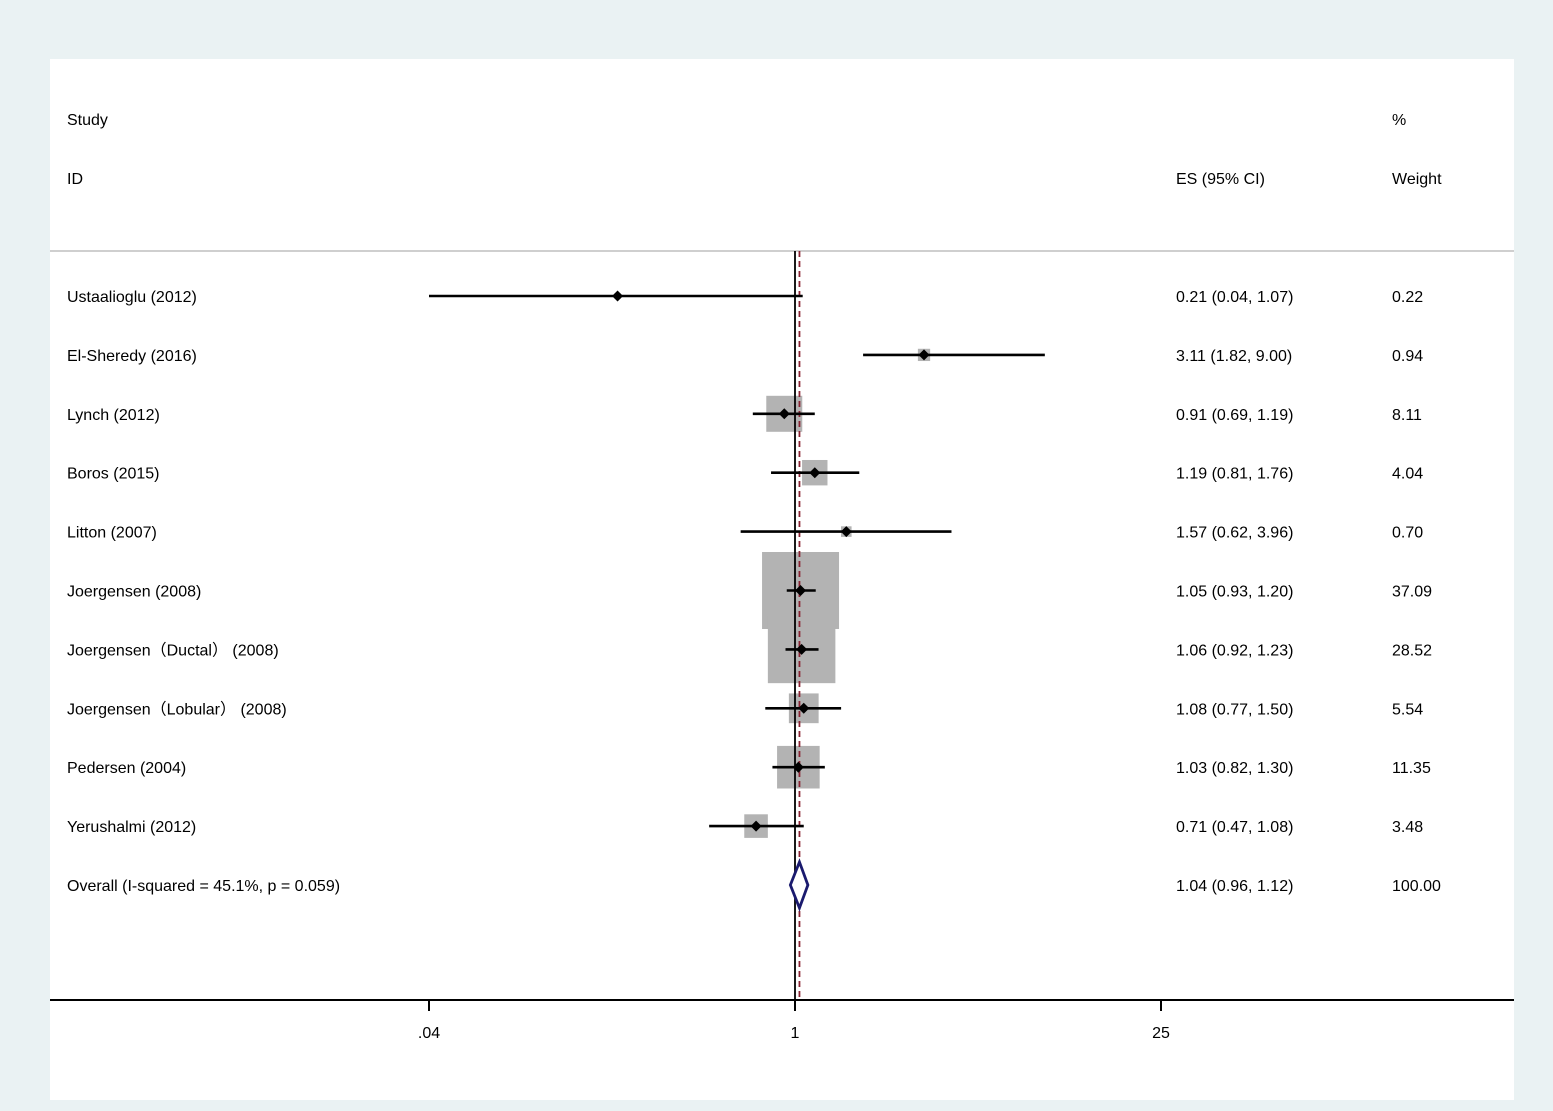 The width and height of the screenshot is (1553, 1111). I want to click on weight-value: 0.22, so click(1407, 297).